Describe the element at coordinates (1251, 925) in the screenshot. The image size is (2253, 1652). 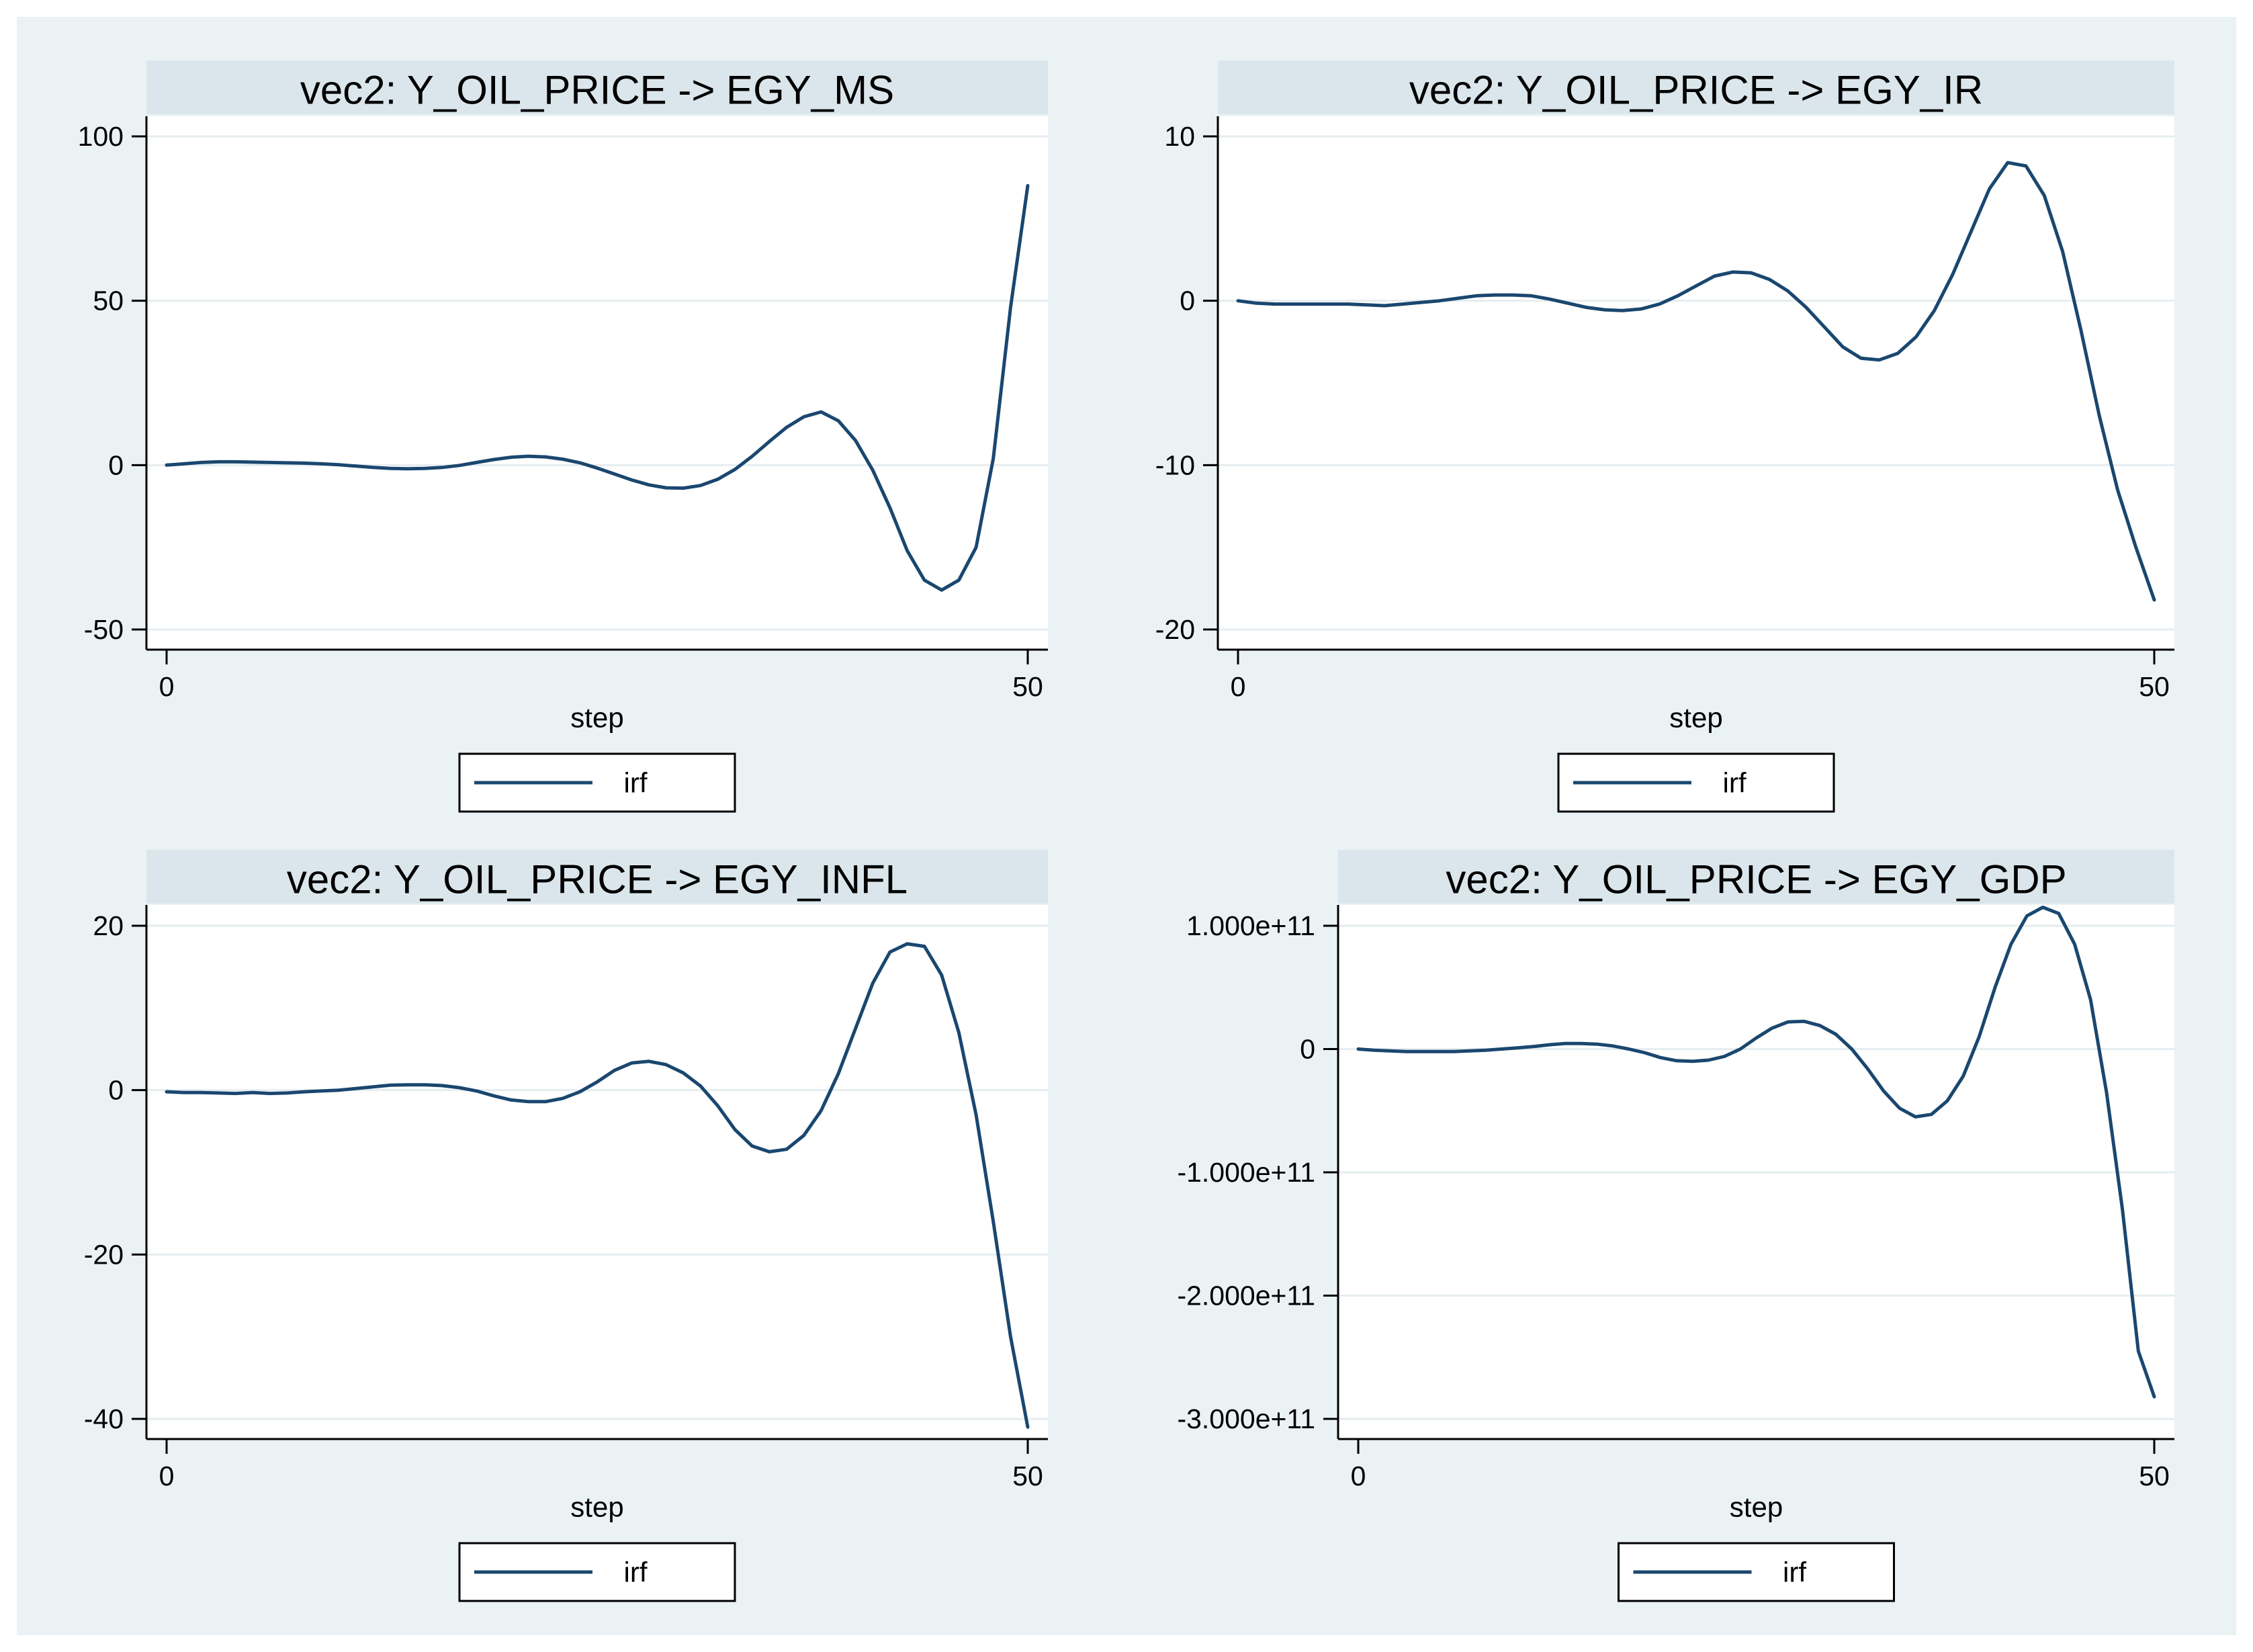
I see `y-tick-label: 1.000e+11` at that location.